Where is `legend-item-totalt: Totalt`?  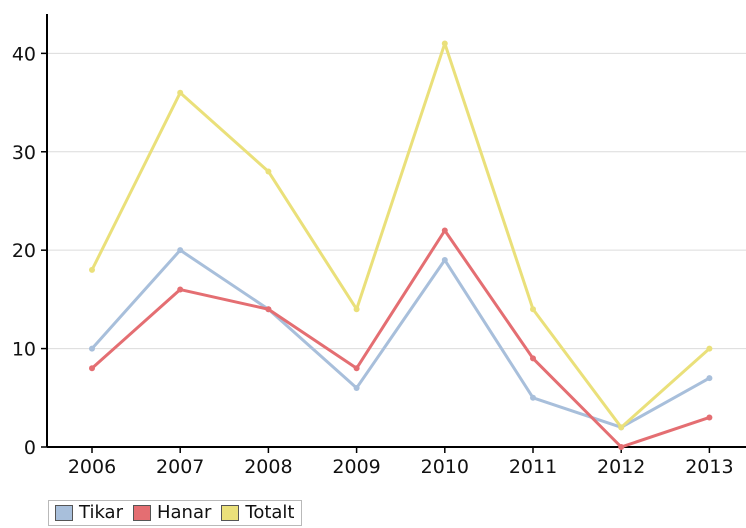 legend-item-totalt: Totalt is located at coordinates (258, 513).